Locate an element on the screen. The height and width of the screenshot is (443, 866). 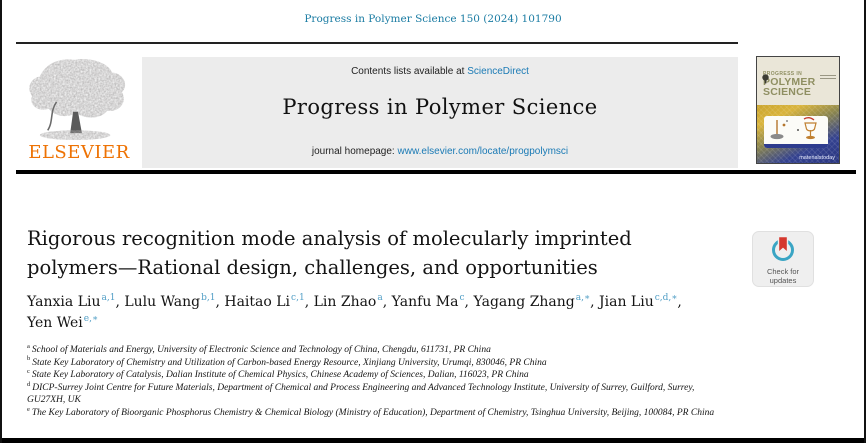
cover-chemistry-icon is located at coordinates (793, 128).